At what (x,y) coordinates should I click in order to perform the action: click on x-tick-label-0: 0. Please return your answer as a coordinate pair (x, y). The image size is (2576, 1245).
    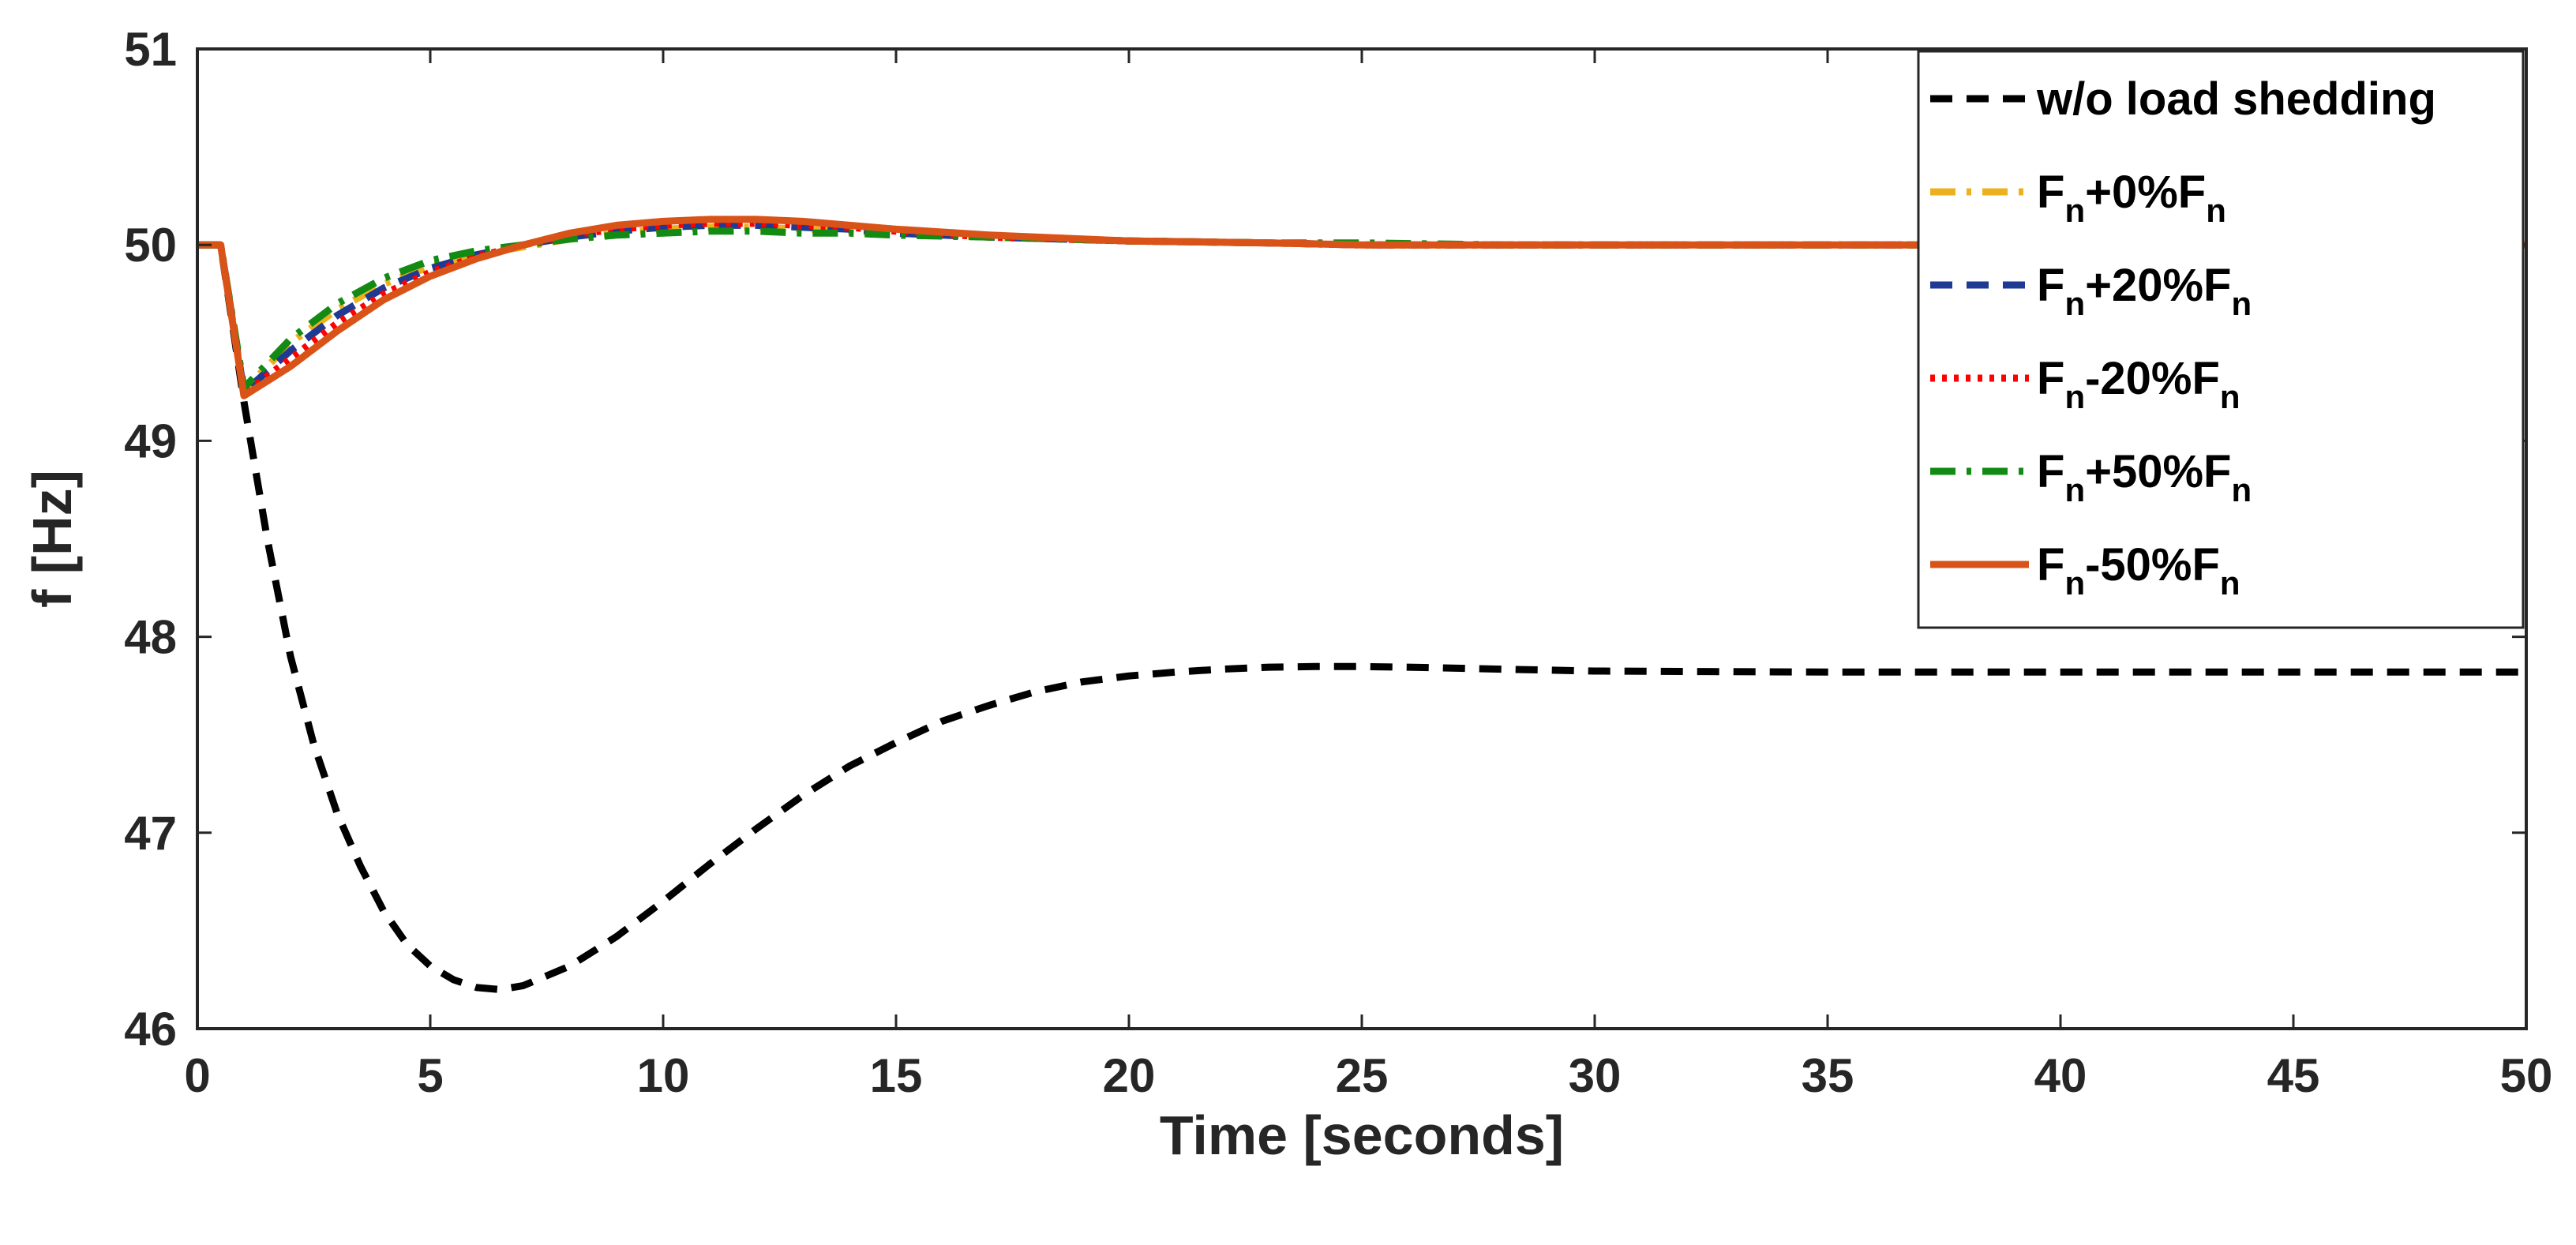
    Looking at the image, I should click on (197, 1075).